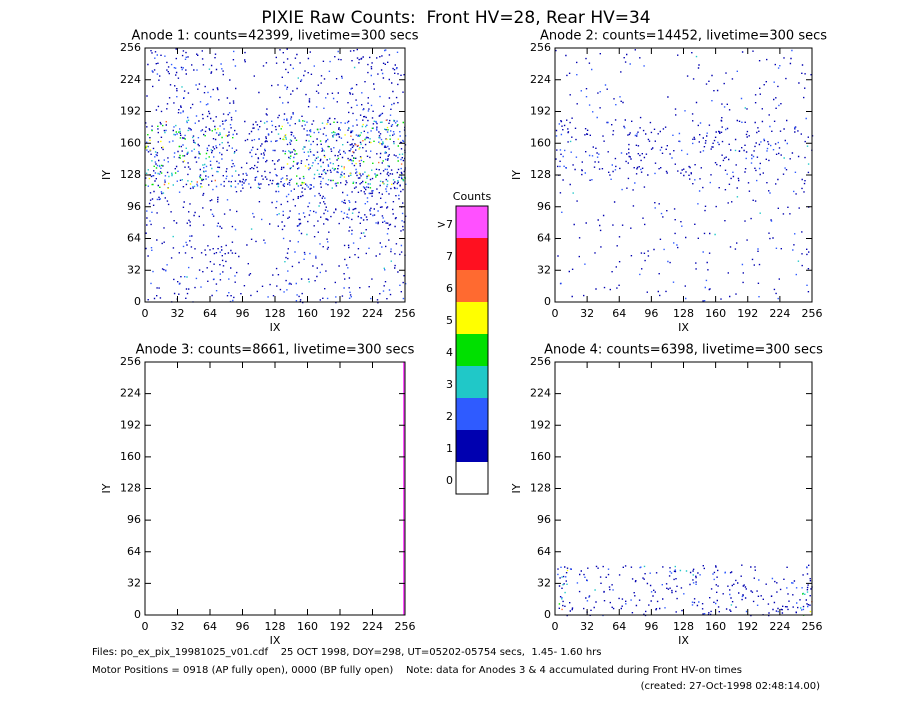  What do you see at coordinates (449, 288) in the screenshot?
I see `colorbar-label: 6` at bounding box center [449, 288].